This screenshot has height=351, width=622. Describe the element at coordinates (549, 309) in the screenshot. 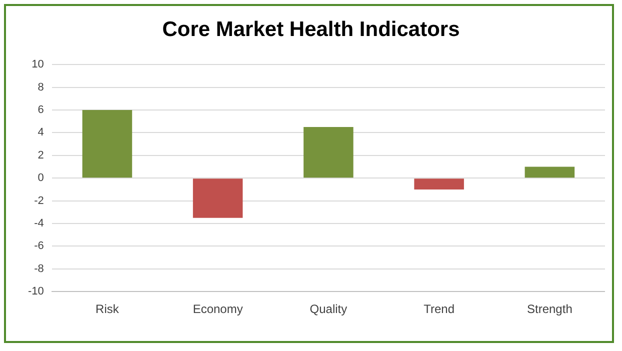

I see `x-tick-label: Strength` at that location.